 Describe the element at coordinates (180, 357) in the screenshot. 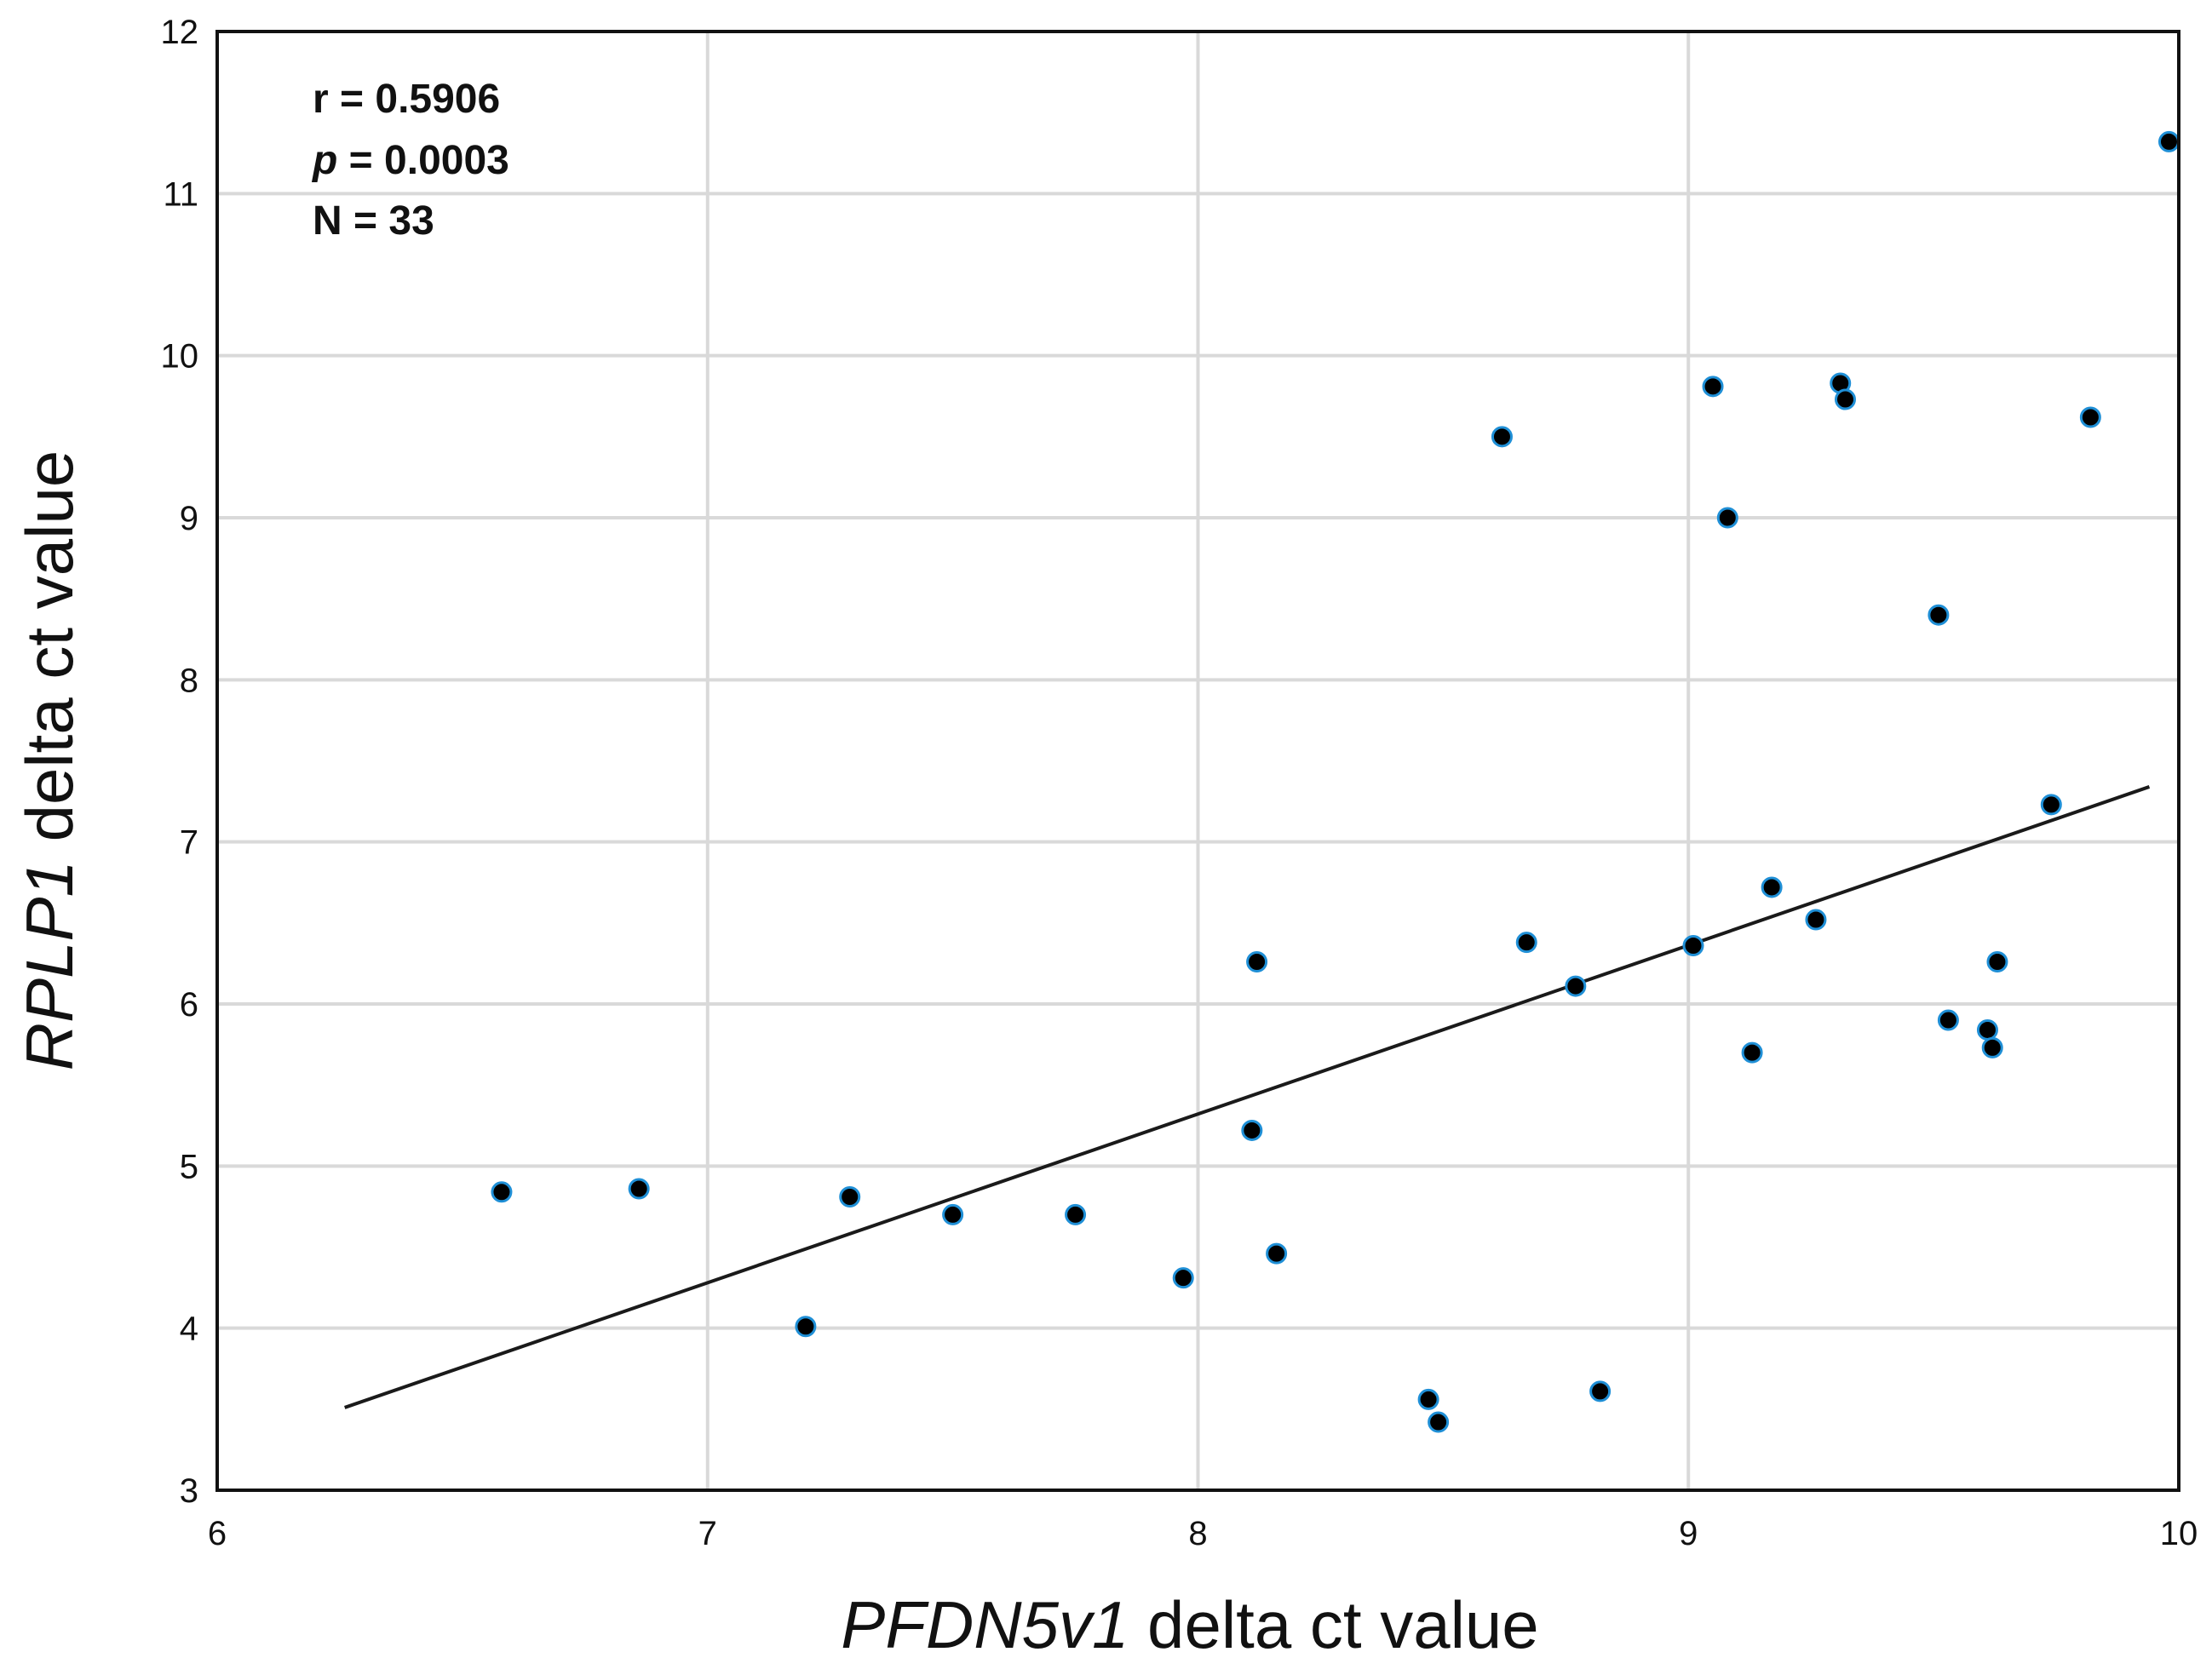

I see `y-tick-label: 10` at that location.